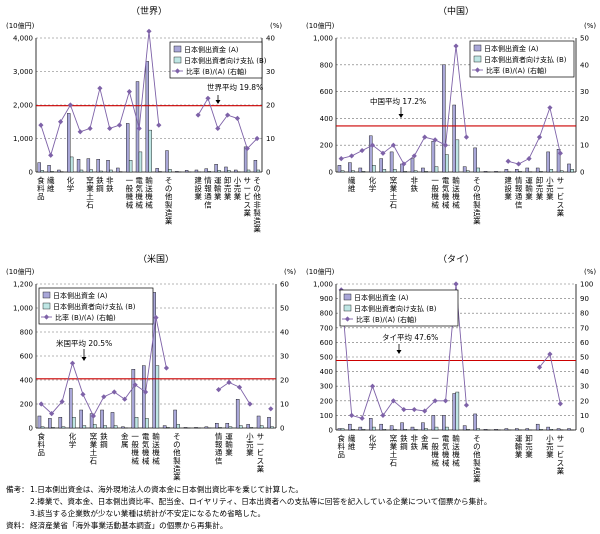 Image resolution: width=600 pixels, height=534 pixels. What do you see at coordinates (550, 438) in the screenshot?
I see `svg-text: 小` at bounding box center [550, 438].